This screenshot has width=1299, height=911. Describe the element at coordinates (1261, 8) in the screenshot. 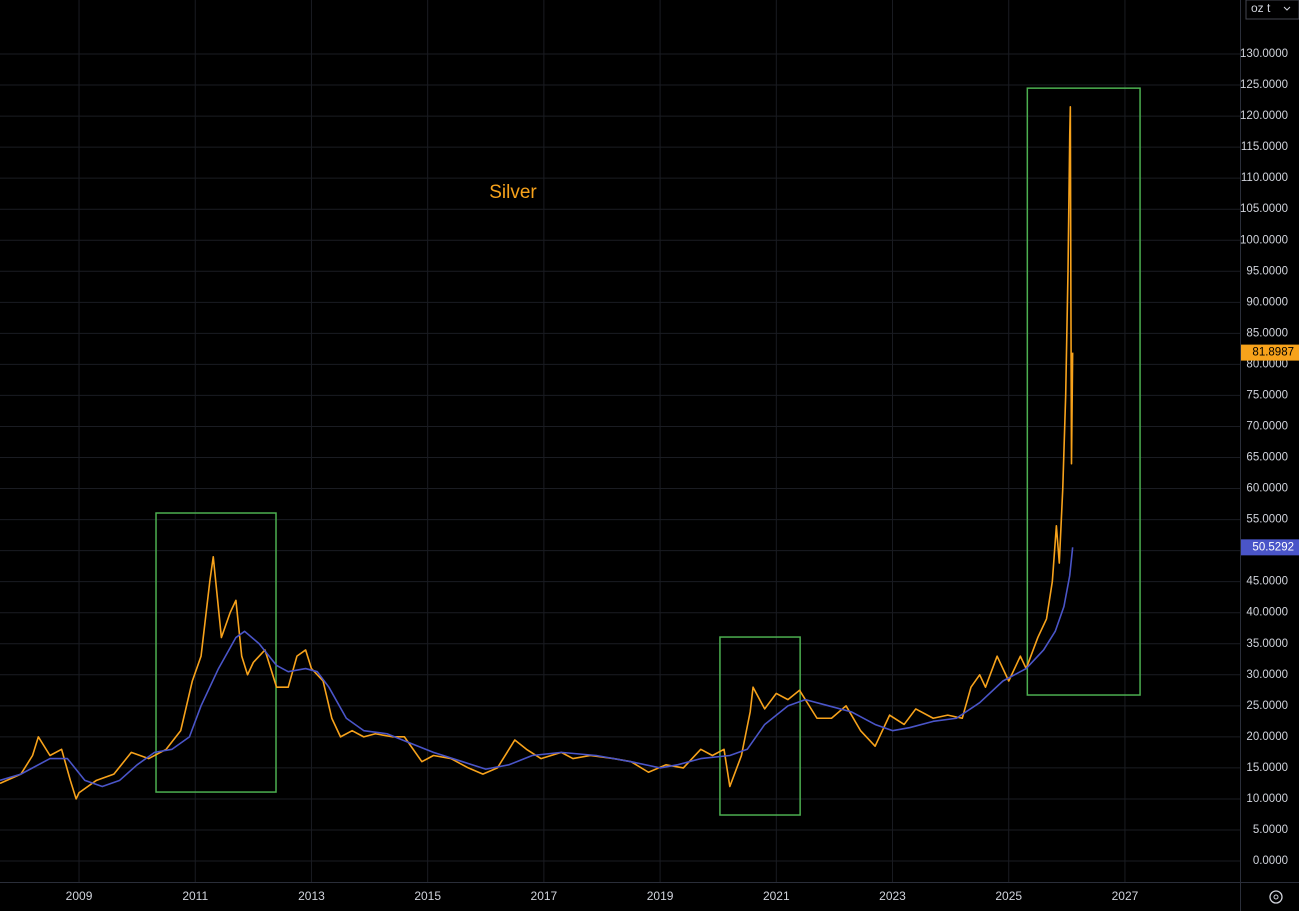

I see `unit-label: oz t` at that location.